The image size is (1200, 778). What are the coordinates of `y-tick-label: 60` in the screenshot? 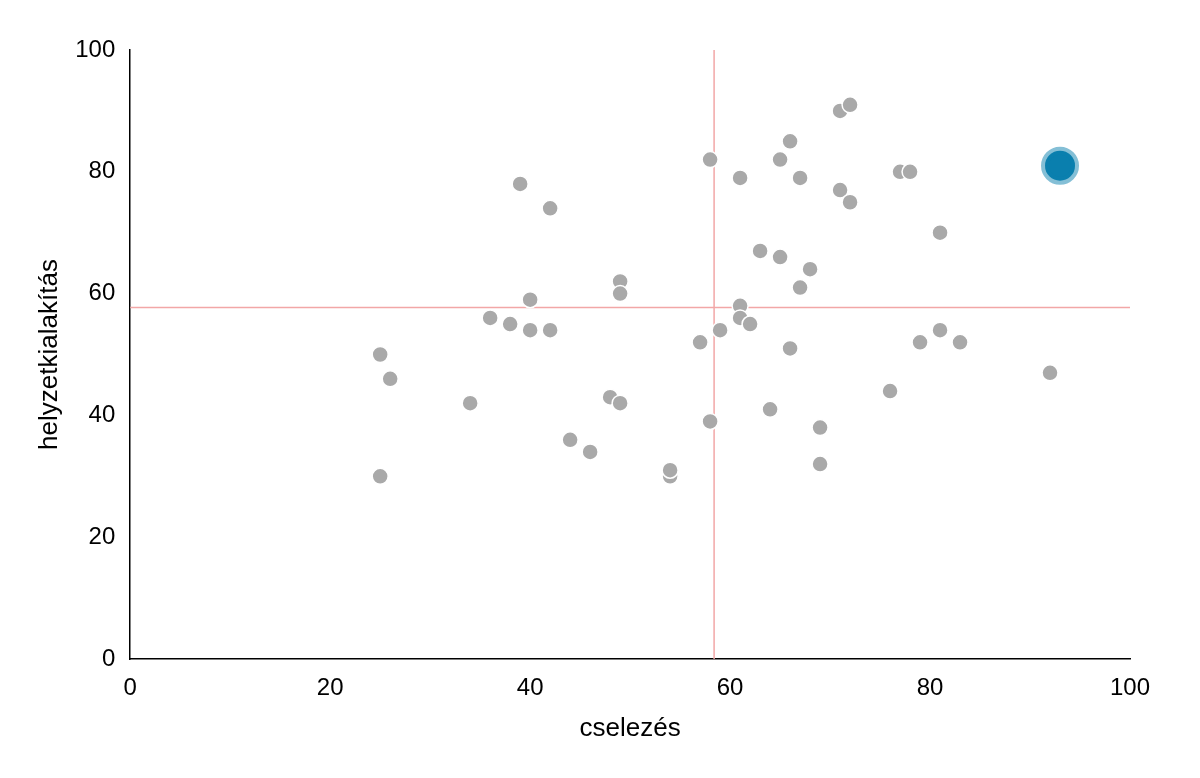 It's located at (102, 292).